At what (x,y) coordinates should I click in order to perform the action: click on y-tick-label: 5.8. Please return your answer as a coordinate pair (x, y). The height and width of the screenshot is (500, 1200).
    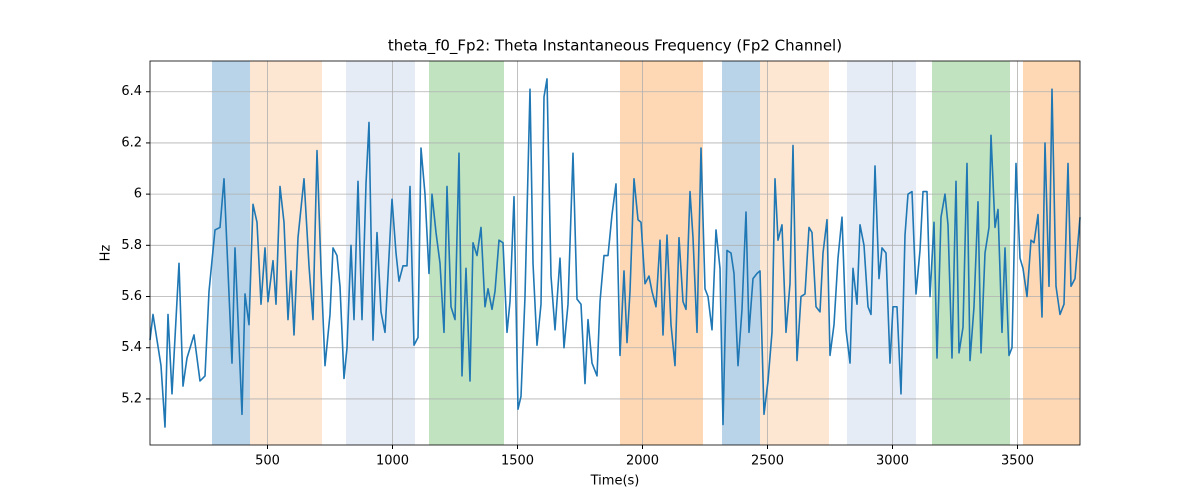
    Looking at the image, I should click on (131, 245).